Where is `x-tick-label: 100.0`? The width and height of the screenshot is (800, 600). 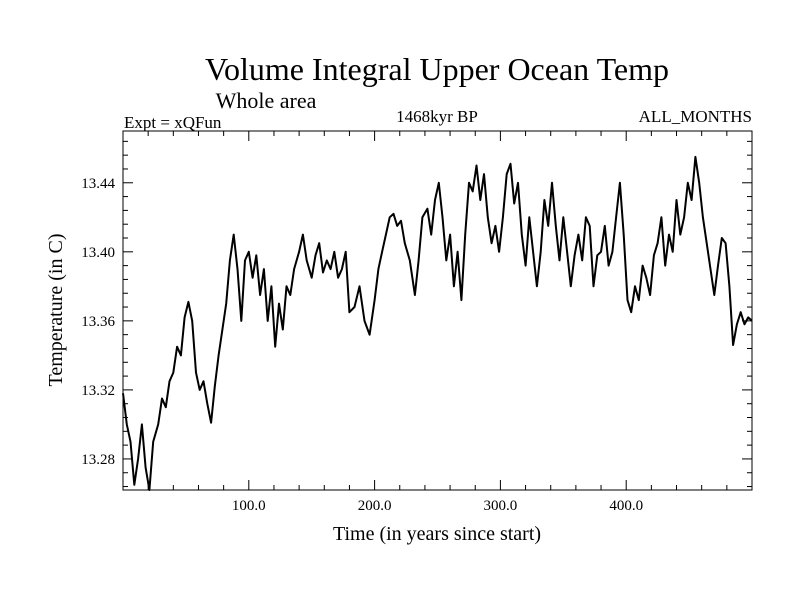 x-tick-label: 100.0 is located at coordinates (249, 506).